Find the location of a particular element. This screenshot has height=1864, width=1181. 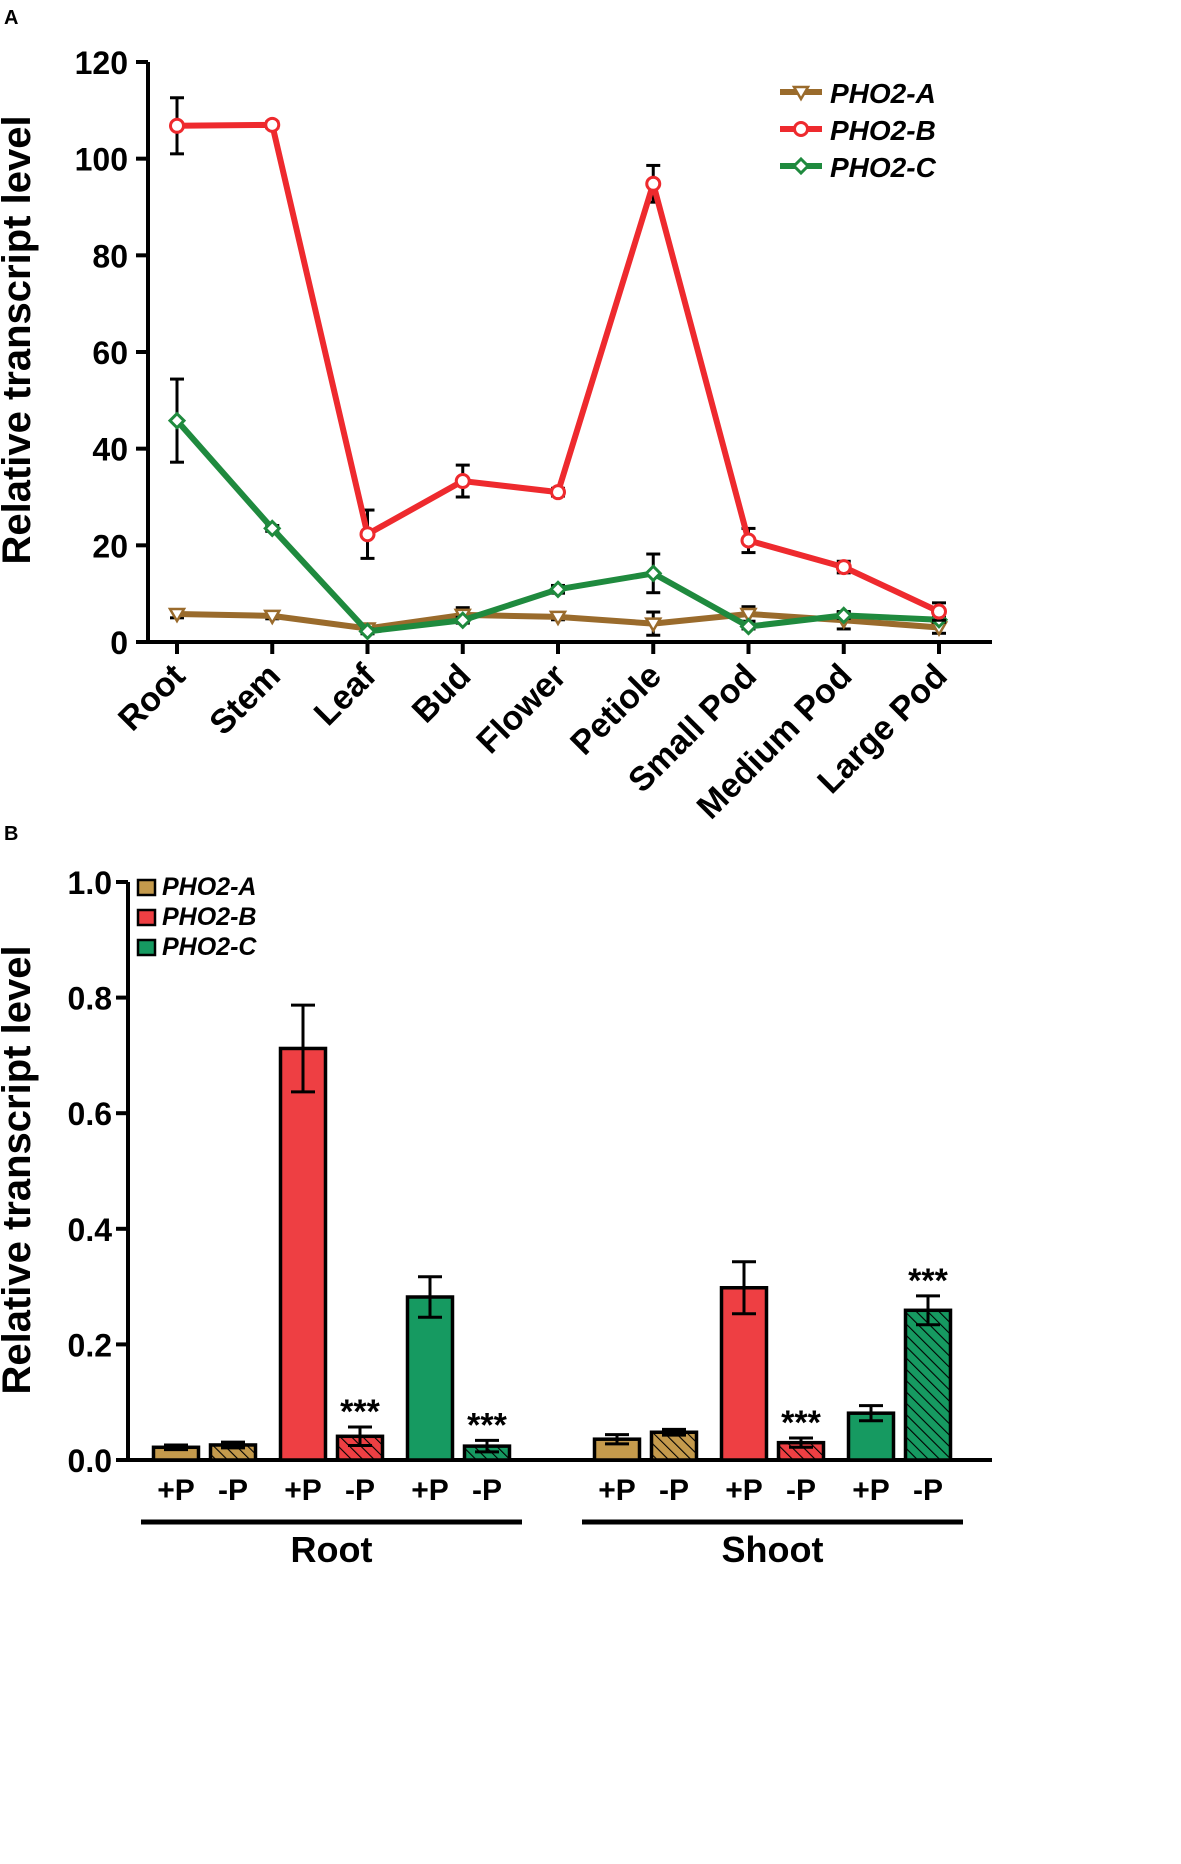

panel-b-bar-pho2-c-root-minus-p: *** is located at coordinates (487, 1434).